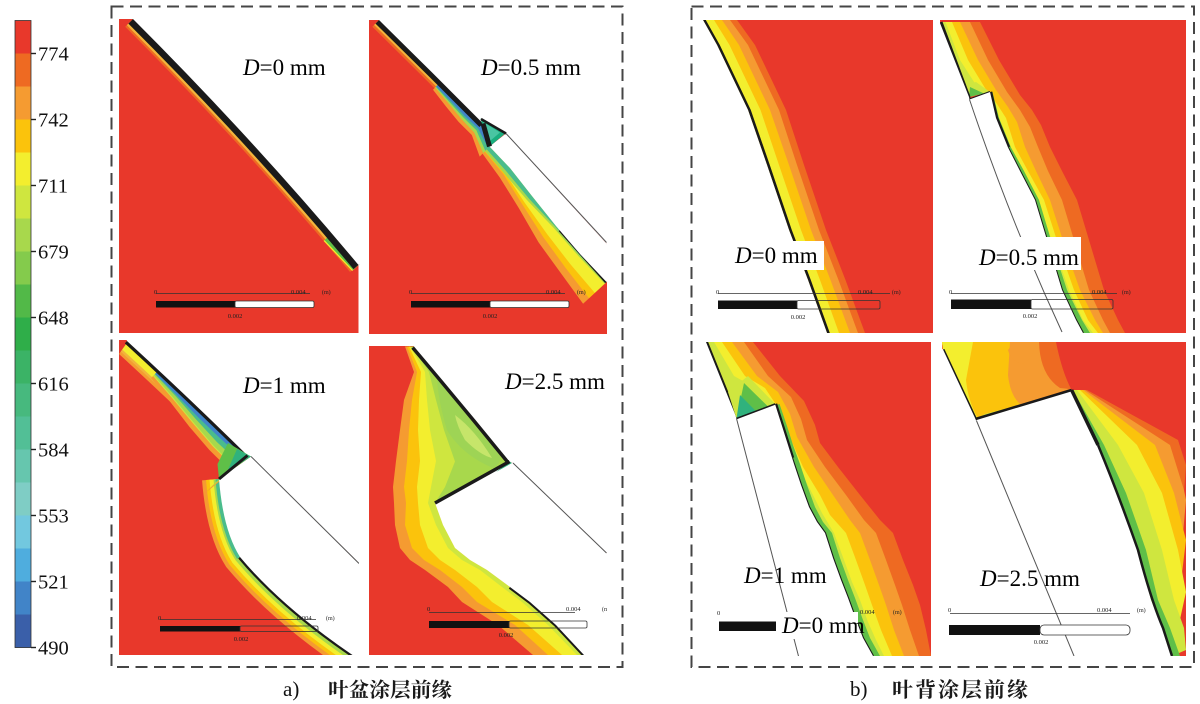 Image resolution: width=1200 pixels, height=704 pixels. Describe the element at coordinates (53, 385) in the screenshot. I see `svg-text: 616` at that location.